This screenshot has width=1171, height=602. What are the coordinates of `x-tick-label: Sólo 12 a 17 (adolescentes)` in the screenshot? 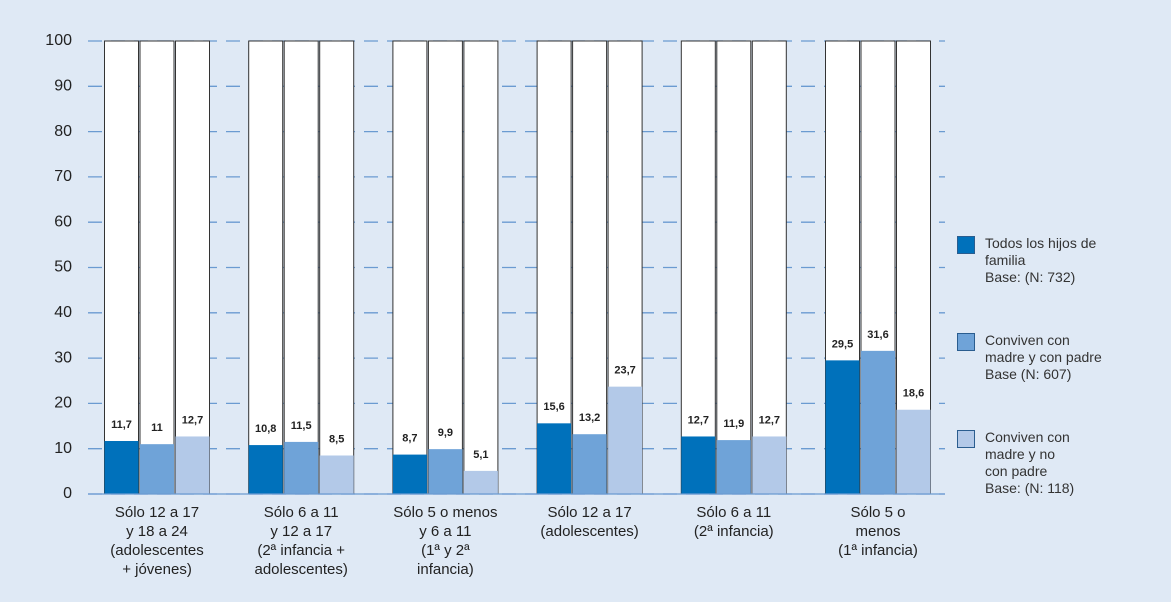 It's located at (589, 522).